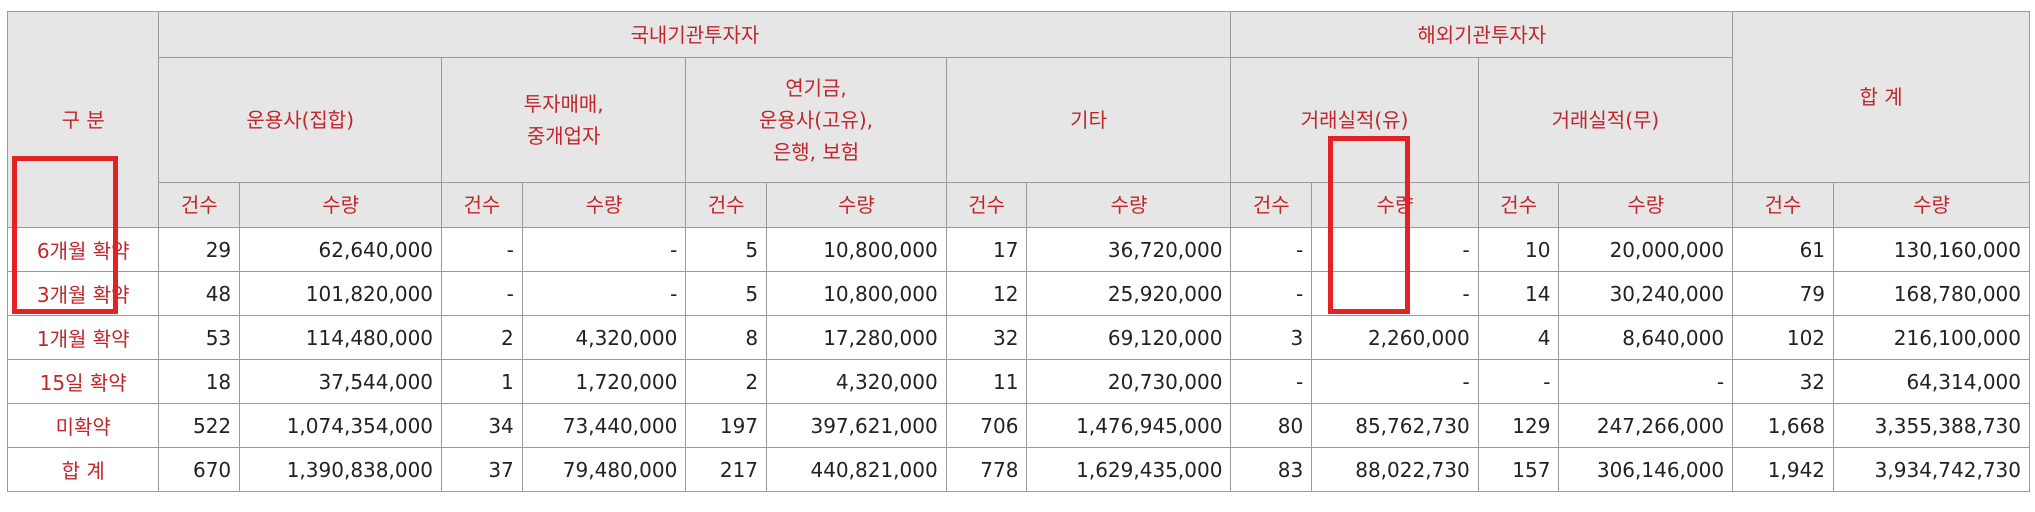 The height and width of the screenshot is (512, 2035). Describe the element at coordinates (83, 119) in the screenshot. I see `header-category: 구 분` at that location.